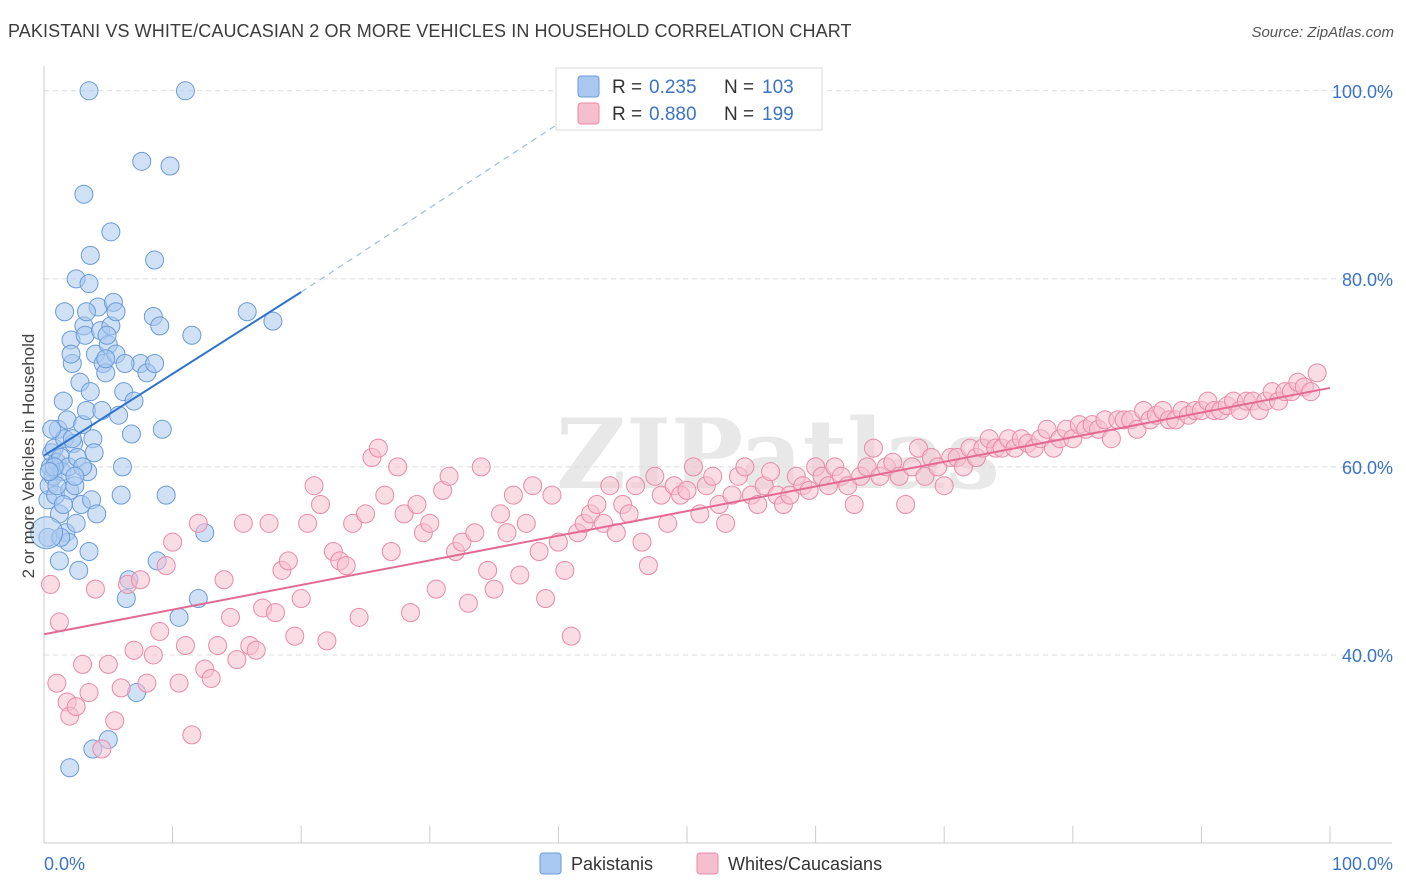 This screenshot has width=1406, height=892. Describe the element at coordinates (1367, 280) in the screenshot. I see `y-tick-label: 80.0%` at that location.